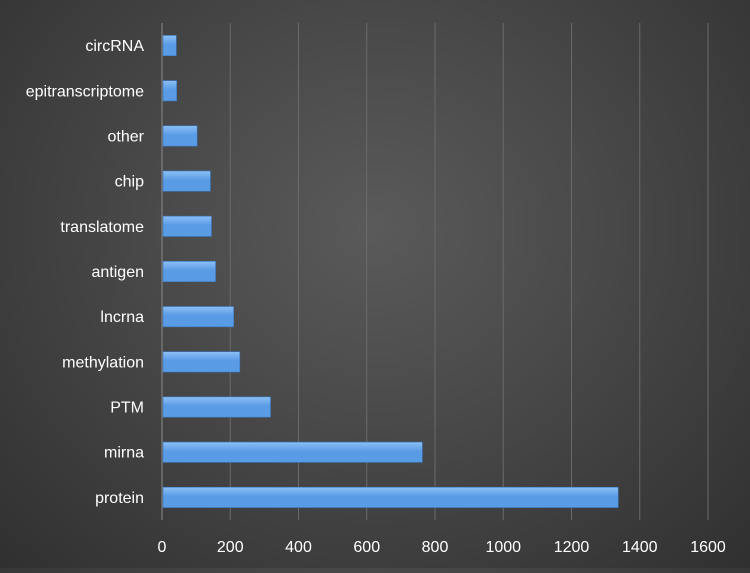 The height and width of the screenshot is (573, 750). Describe the element at coordinates (114, 46) in the screenshot. I see `category-label: circRNA` at that location.